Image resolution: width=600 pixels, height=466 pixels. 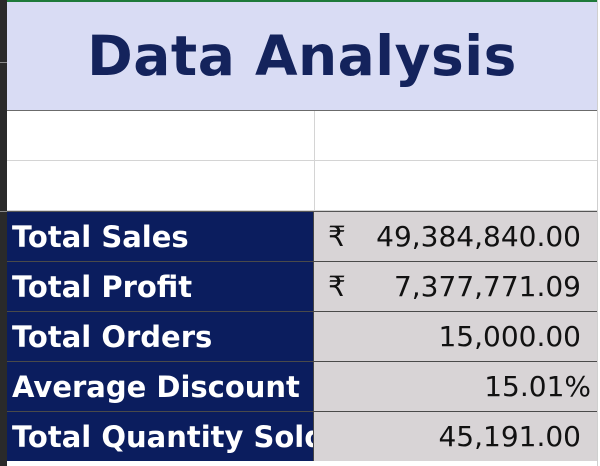 I want to click on metric-value-cell: ₹ 7,377,771.09, so click(x=455, y=286).